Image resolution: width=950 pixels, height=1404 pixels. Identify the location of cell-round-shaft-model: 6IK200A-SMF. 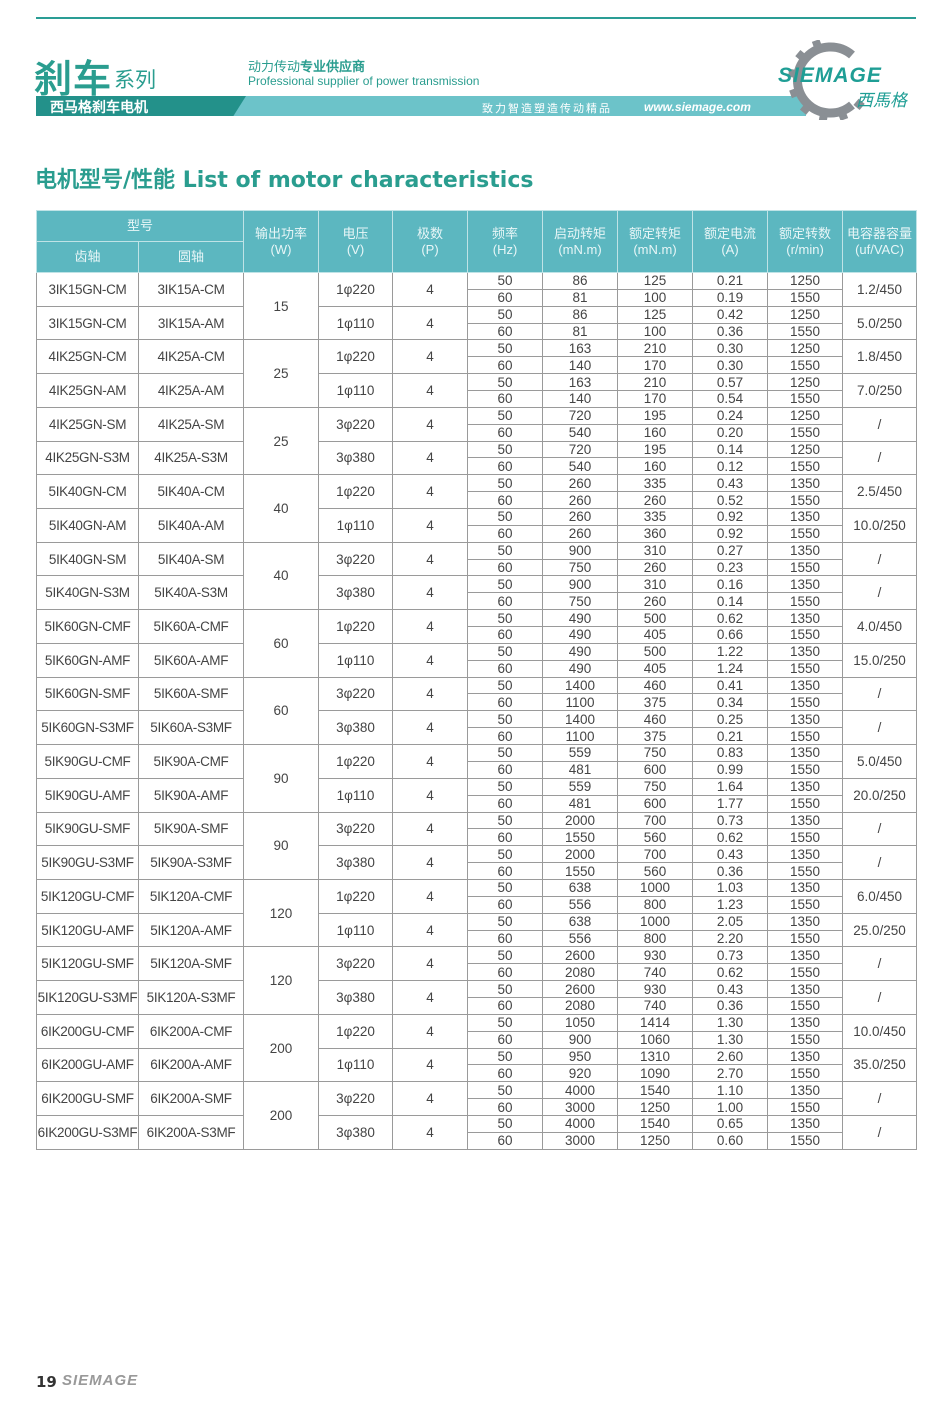
(191, 1098).